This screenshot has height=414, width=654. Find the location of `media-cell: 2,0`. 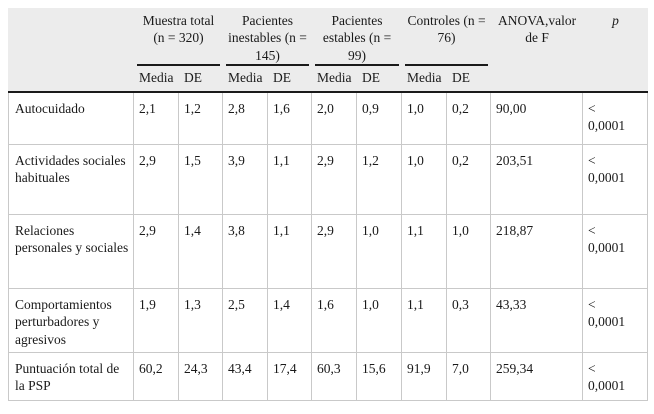

media-cell: 2,0 is located at coordinates (335, 119).